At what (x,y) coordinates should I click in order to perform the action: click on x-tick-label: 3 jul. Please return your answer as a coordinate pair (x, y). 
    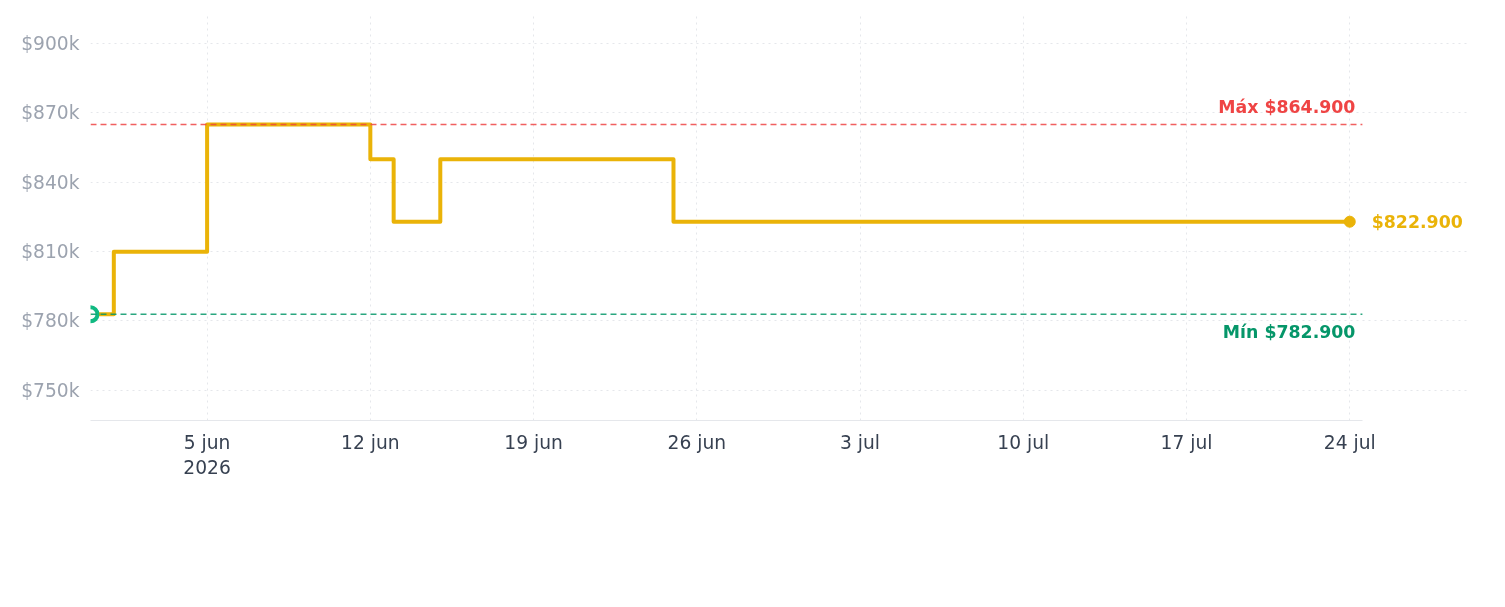
    Looking at the image, I should click on (860, 442).